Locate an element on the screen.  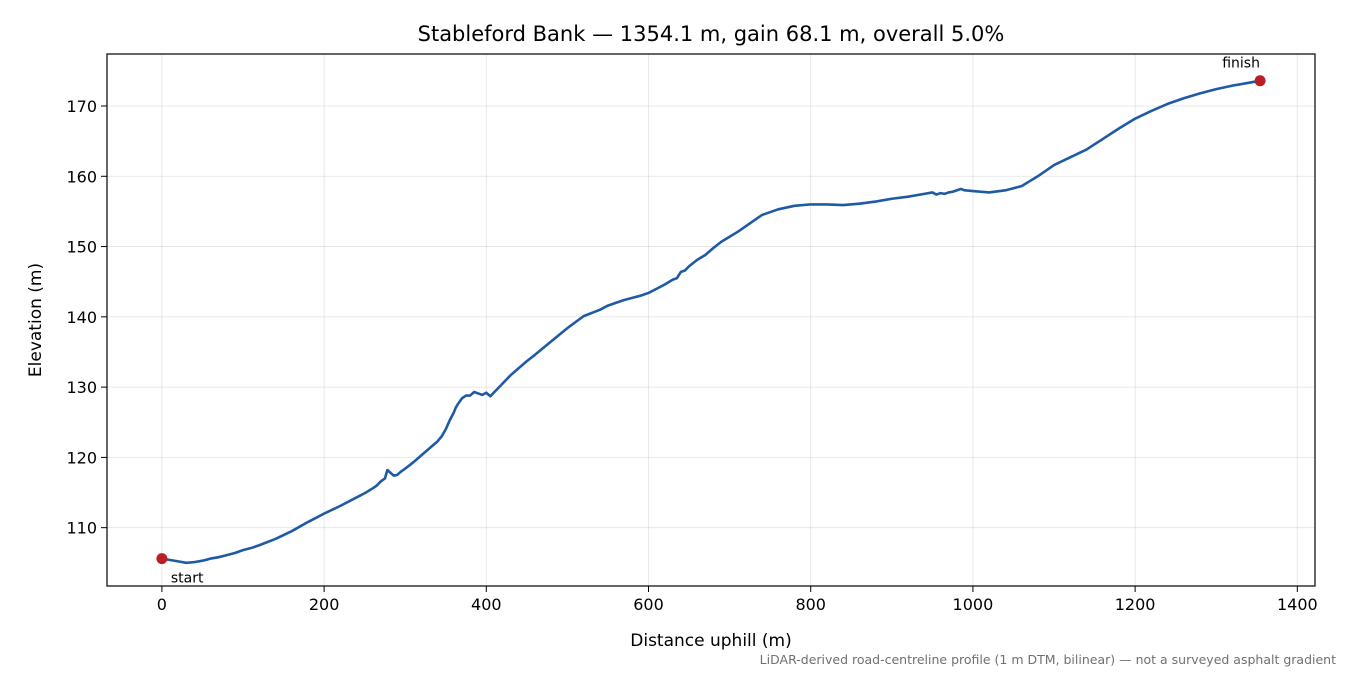
y-tick-label: 140 is located at coordinates (81, 317).